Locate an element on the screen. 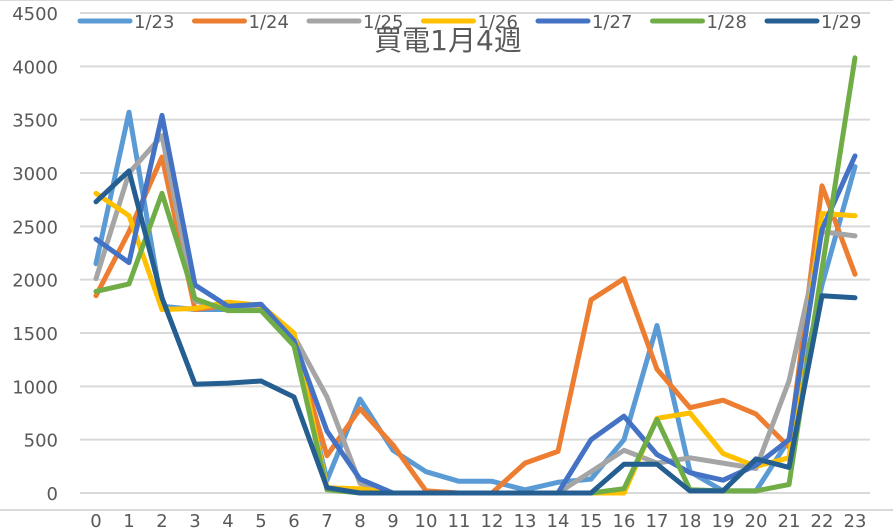 This screenshot has width=893, height=532. legend-label: 1/24 is located at coordinates (269, 22).